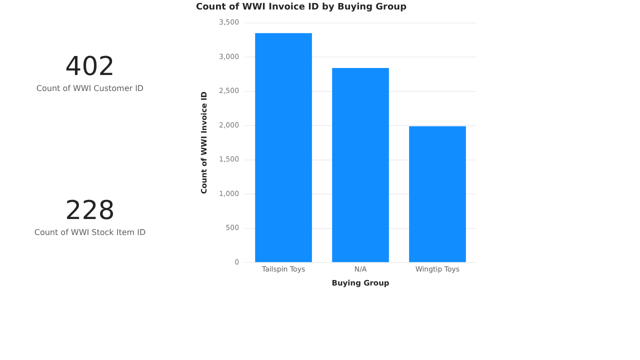 The image size is (640, 360). What do you see at coordinates (302, 7) in the screenshot?
I see `chart-title: Count of WWI Invoice ID by Buying Group` at bounding box center [302, 7].